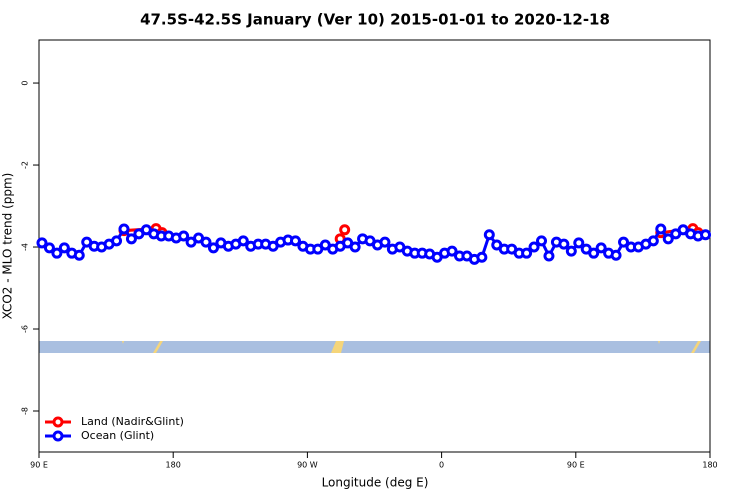  I want to click on y-axis-label: XCO2 - MLO trend (ppm), so click(8, 246).